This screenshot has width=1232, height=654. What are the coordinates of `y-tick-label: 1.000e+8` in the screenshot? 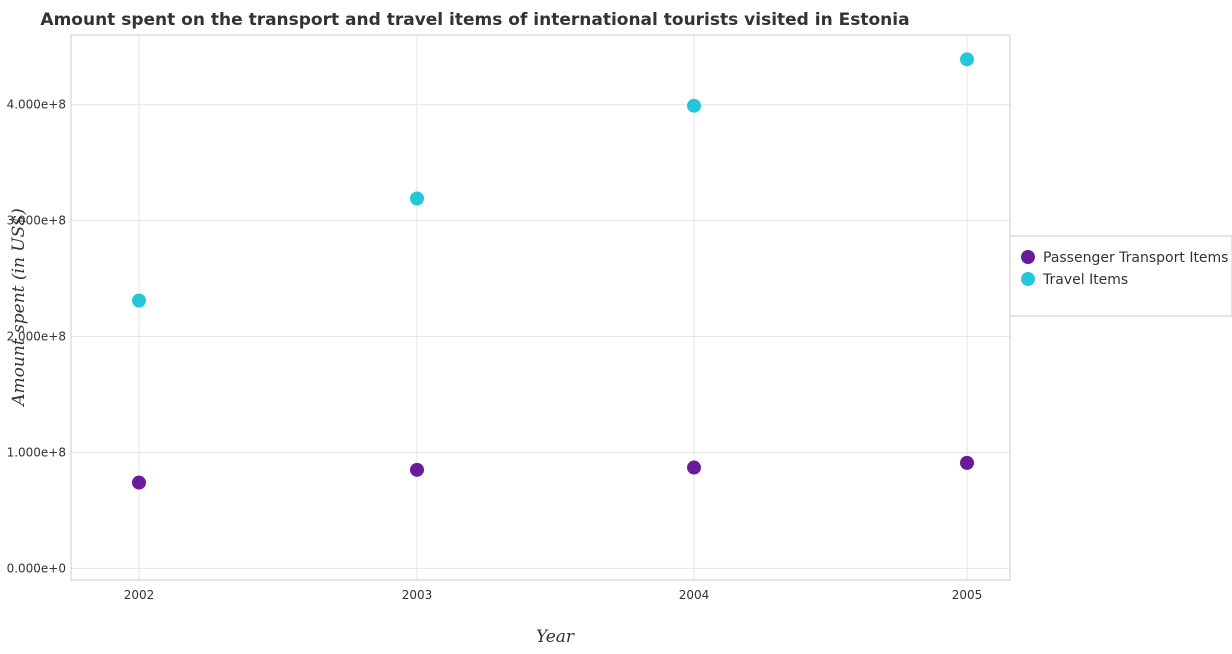 It's located at (36, 452).